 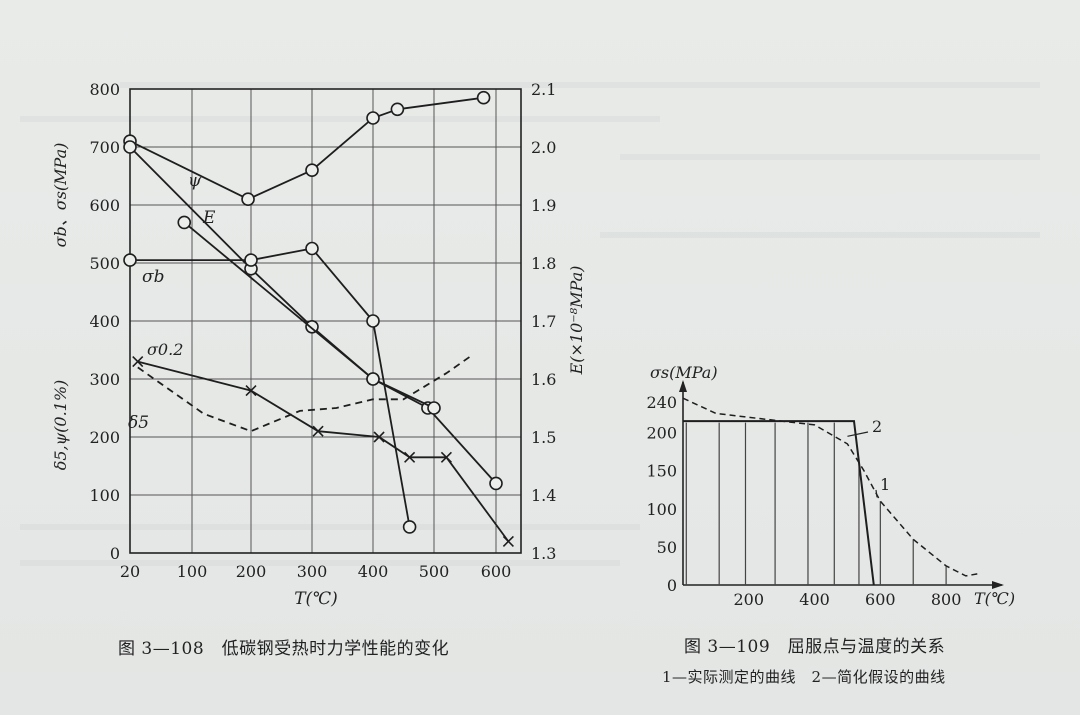 What do you see at coordinates (195, 181) in the screenshot?
I see `curve-label-psi: ψ` at bounding box center [195, 181].